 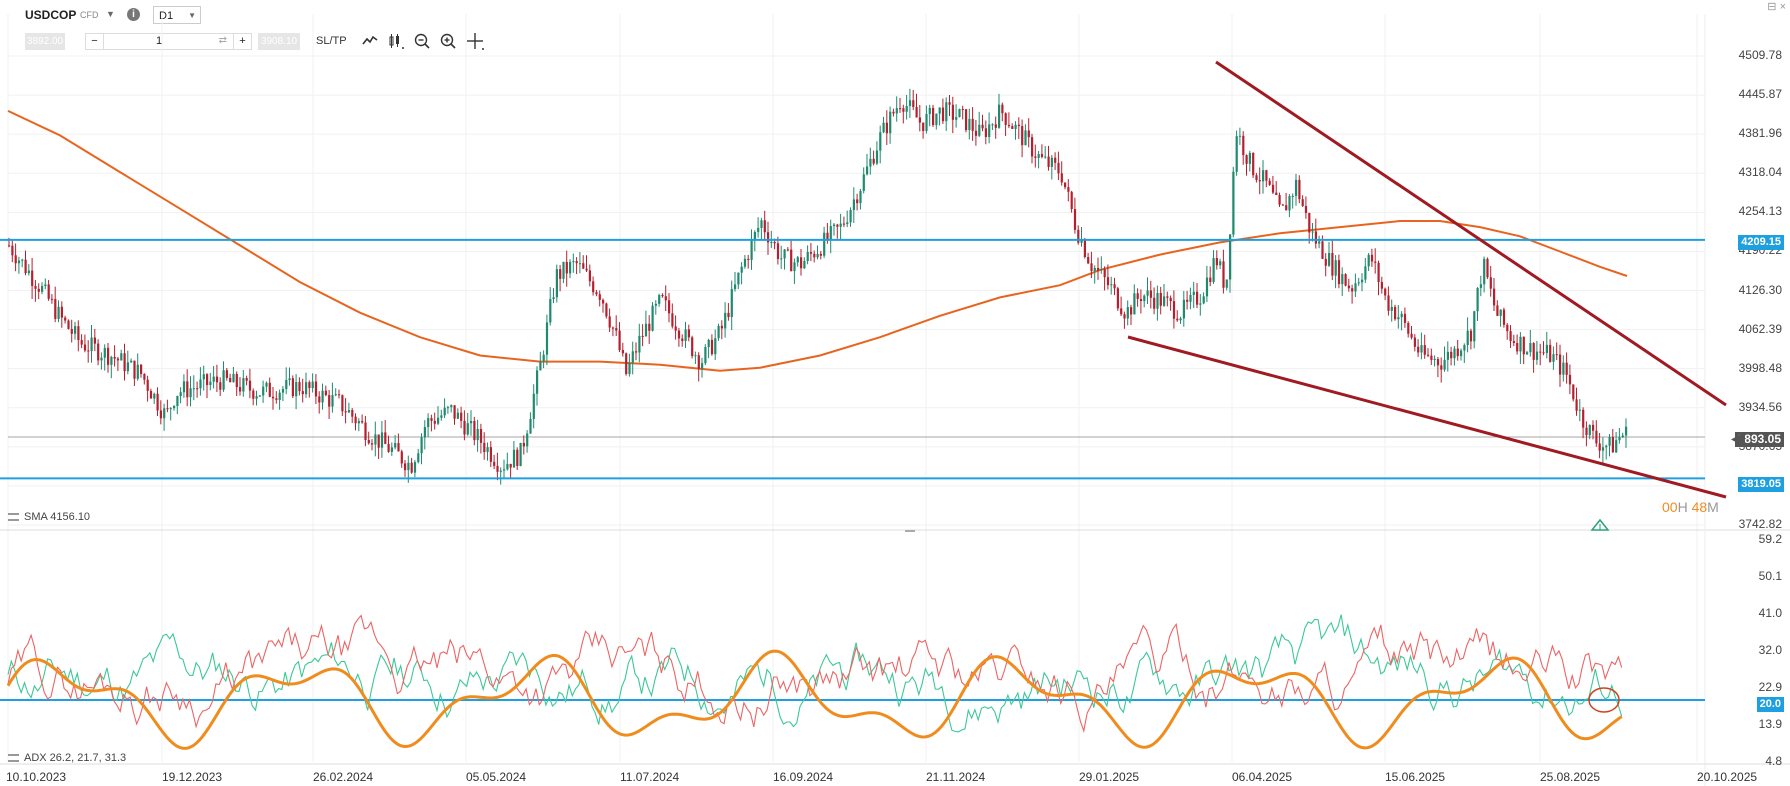 I want to click on decrease-button: −, so click(x=95, y=41).